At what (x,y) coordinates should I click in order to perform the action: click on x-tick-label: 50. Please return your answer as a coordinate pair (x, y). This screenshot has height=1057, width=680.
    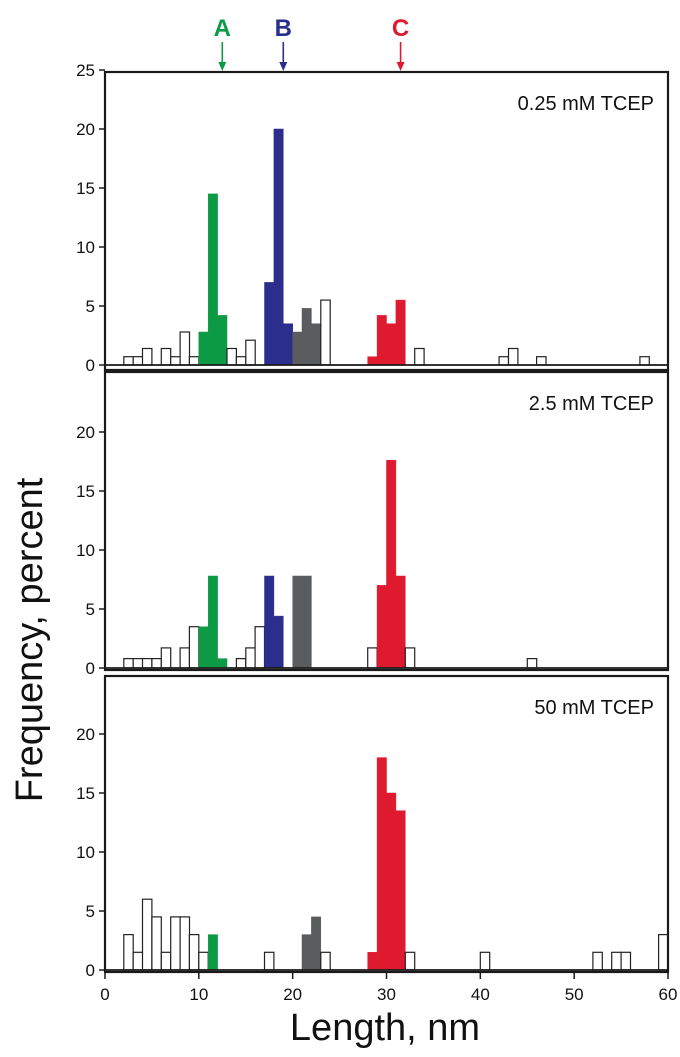
    Looking at the image, I should click on (574, 994).